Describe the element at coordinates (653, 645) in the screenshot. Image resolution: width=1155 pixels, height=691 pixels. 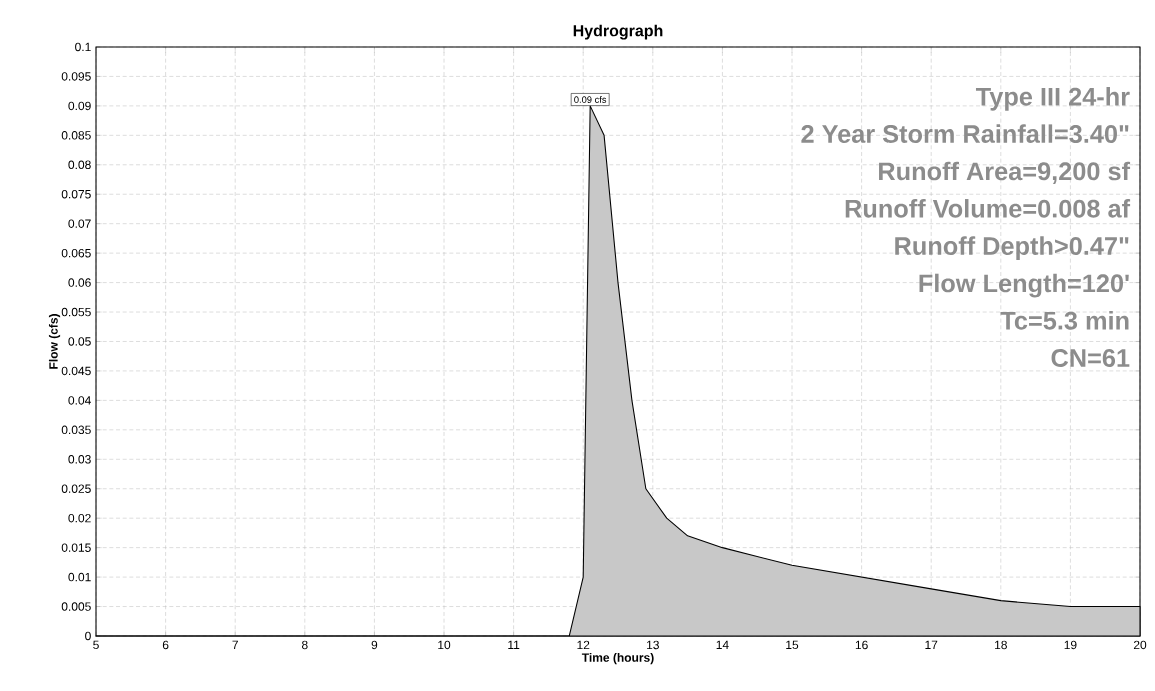
I see `x-tick-label: 13` at that location.